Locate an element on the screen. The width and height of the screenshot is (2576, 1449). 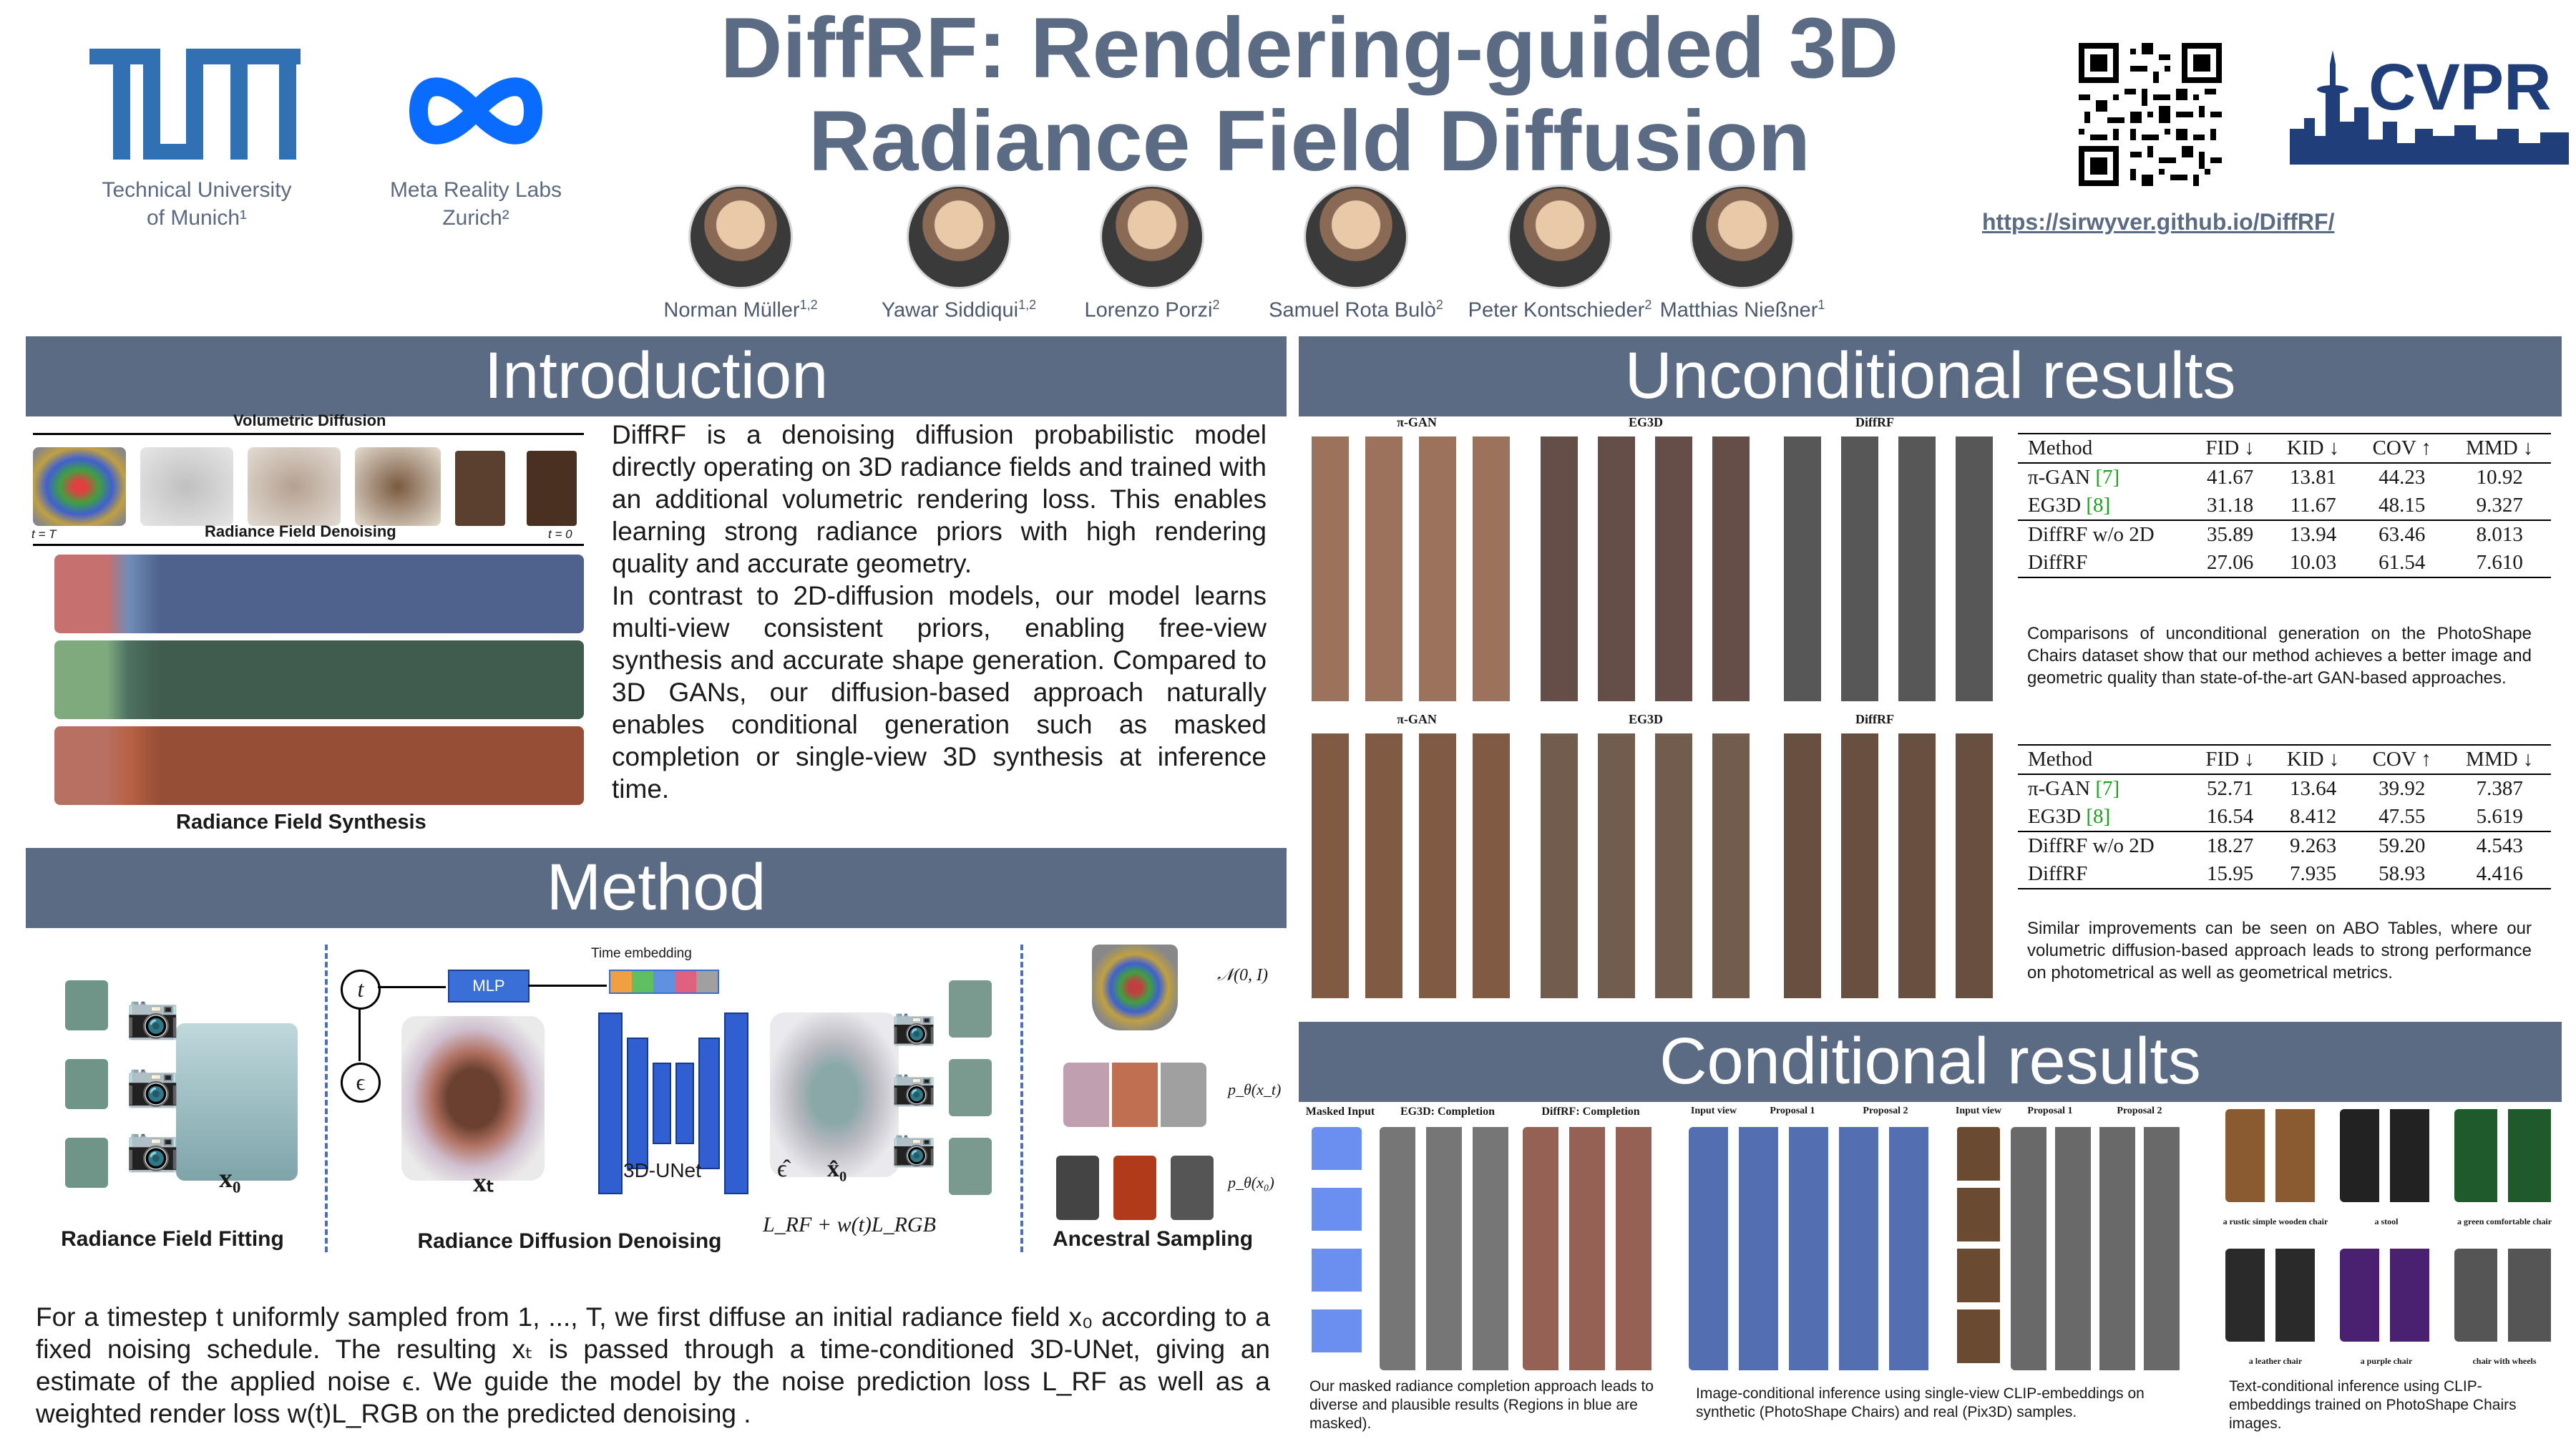
col-fid: FID ↓ is located at coordinates (2230, 760).